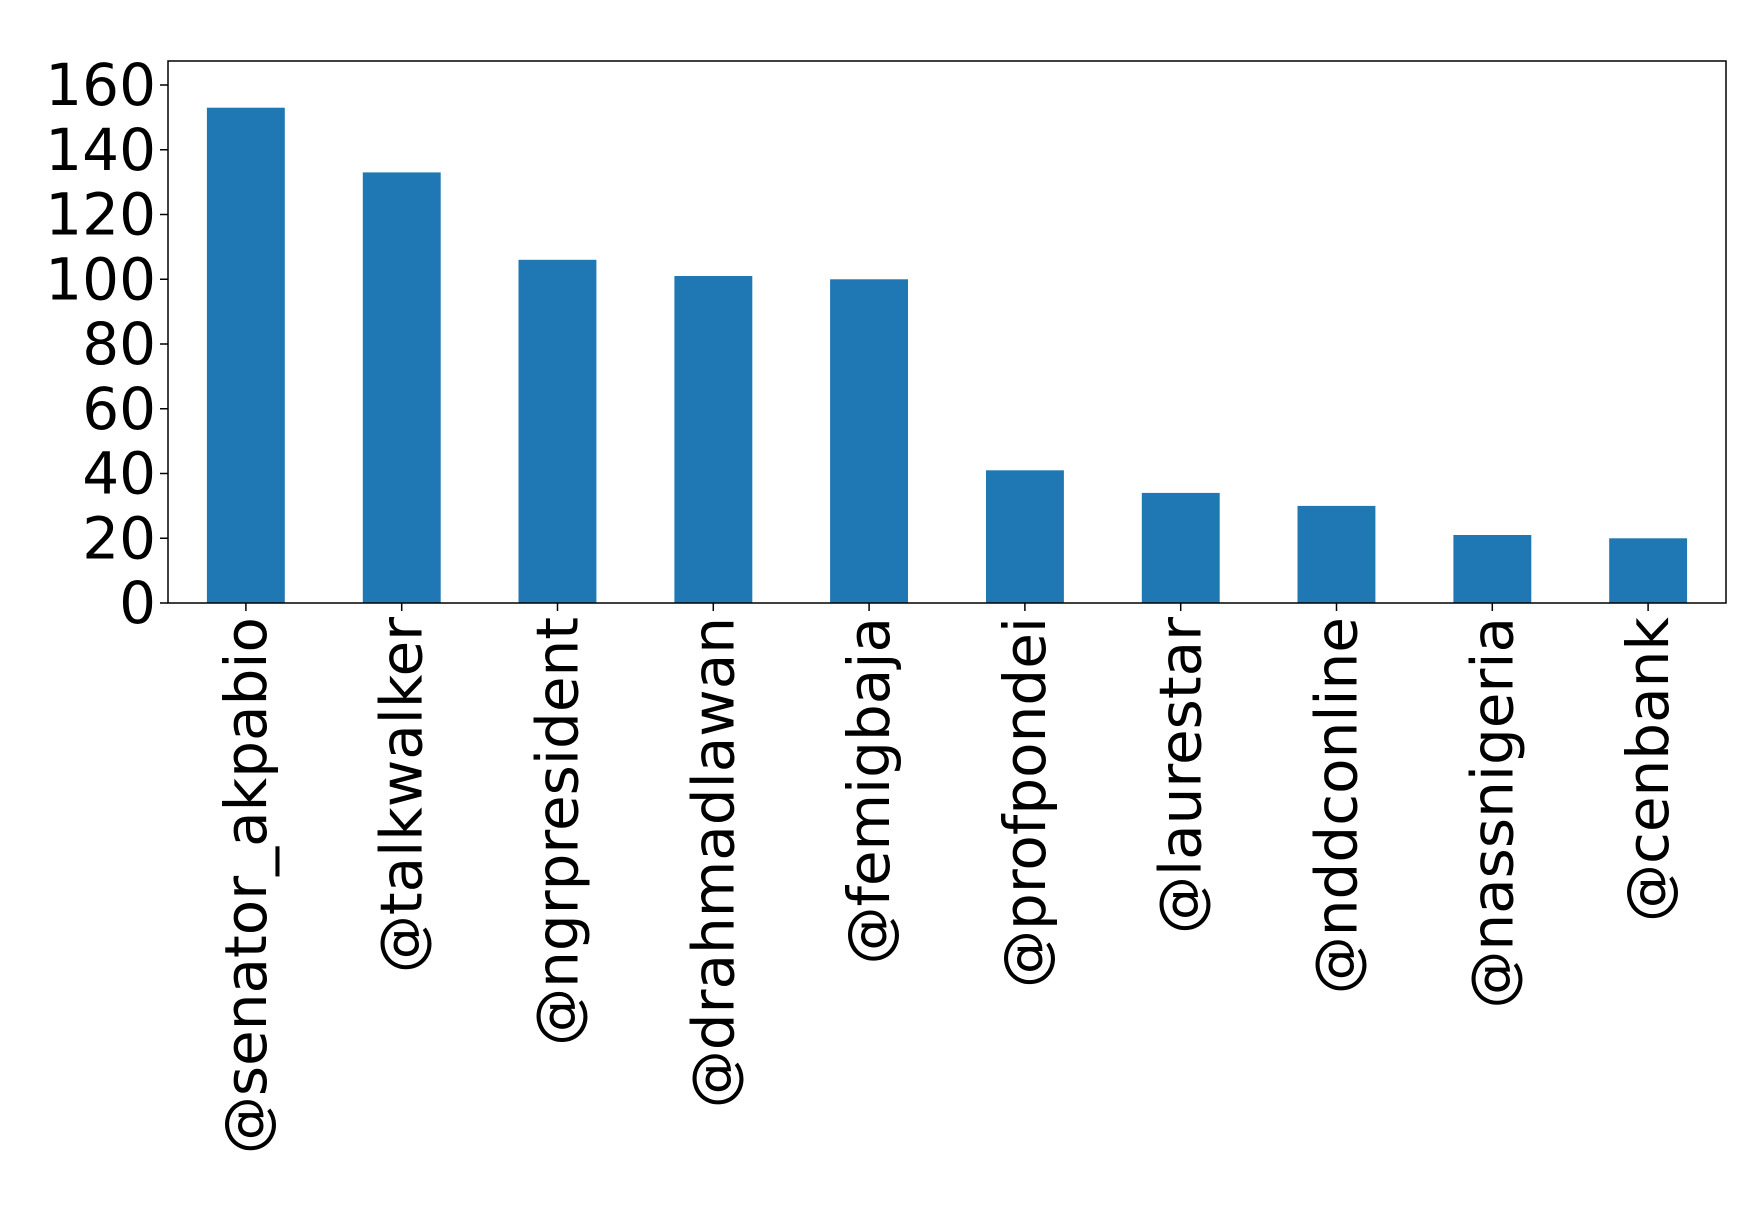 Image resolution: width=1758 pixels, height=1228 pixels. What do you see at coordinates (246, 885) in the screenshot?
I see `x-tick-label: @senator_akpabio` at bounding box center [246, 885].